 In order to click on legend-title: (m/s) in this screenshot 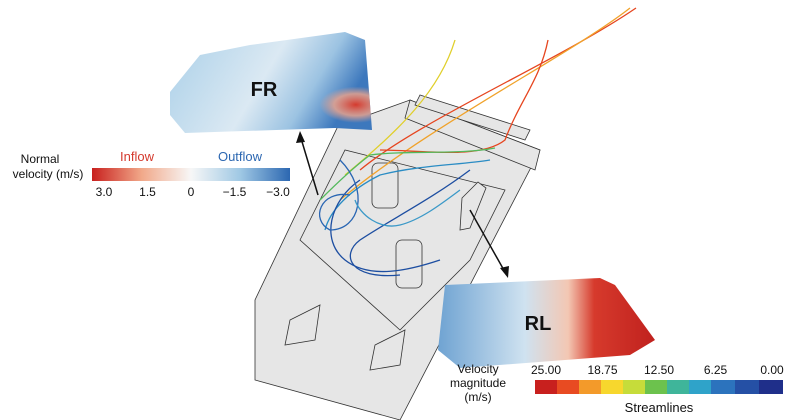, I will do `click(477, 397)`.